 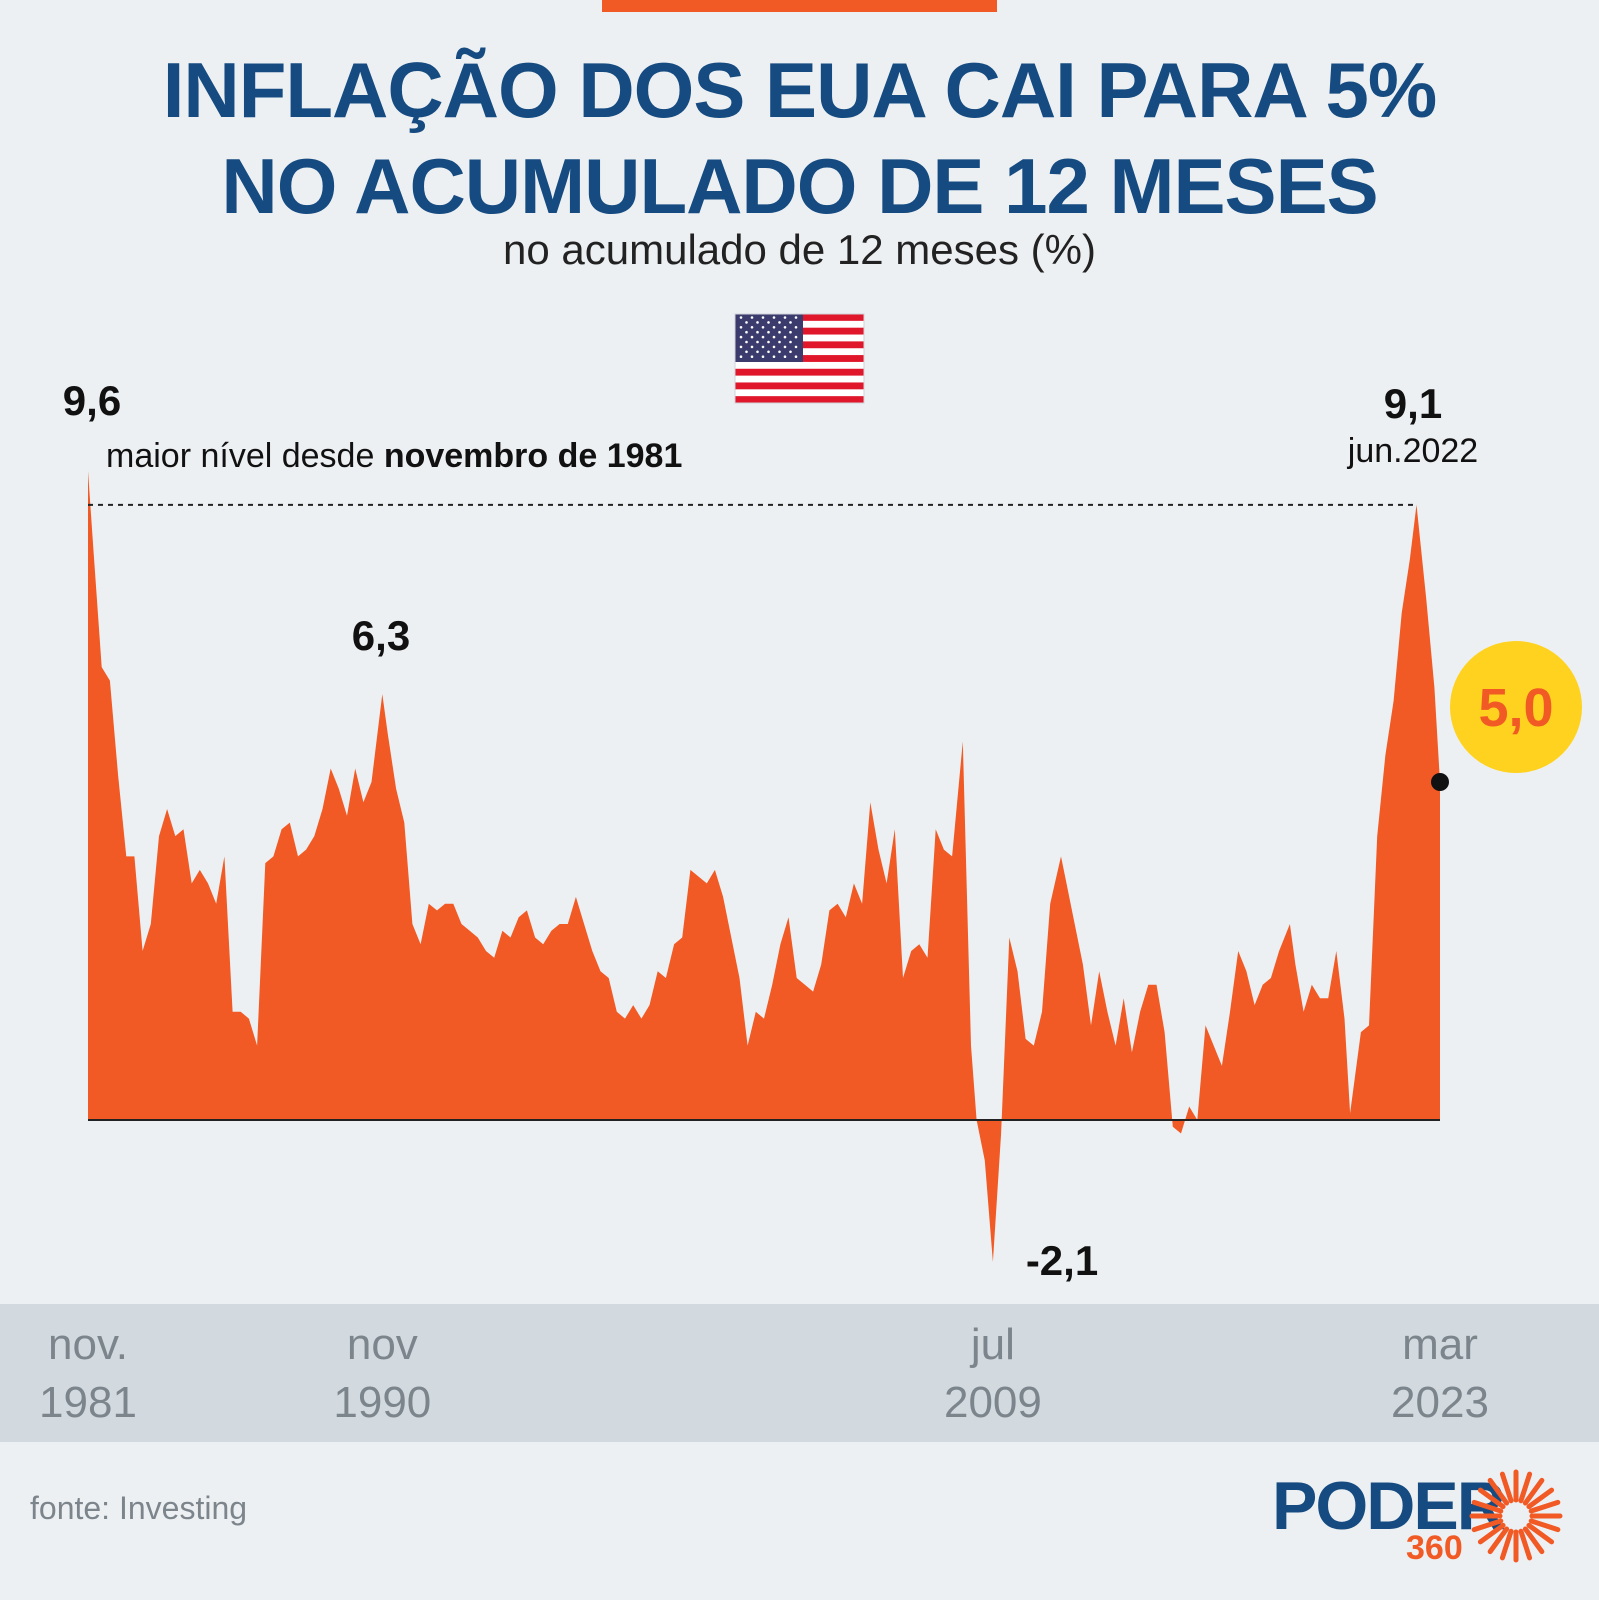 I want to click on x-tick-year: 1990, so click(x=382, y=1402).